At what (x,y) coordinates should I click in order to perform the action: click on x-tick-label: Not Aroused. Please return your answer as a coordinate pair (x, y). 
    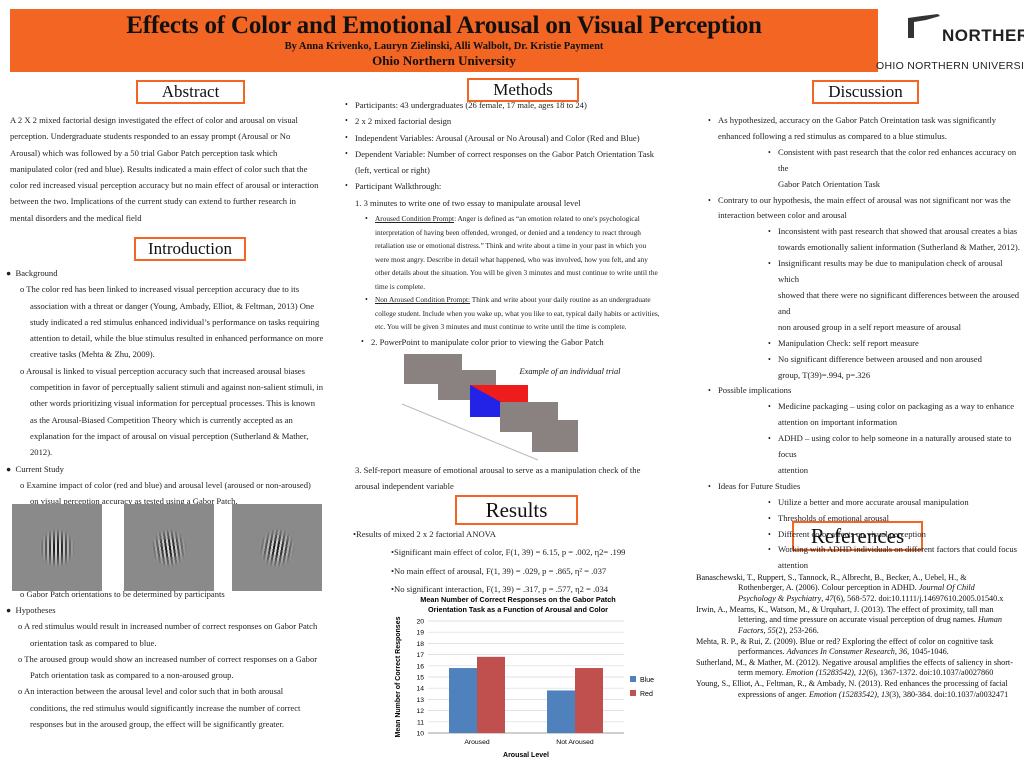
    Looking at the image, I should click on (575, 742).